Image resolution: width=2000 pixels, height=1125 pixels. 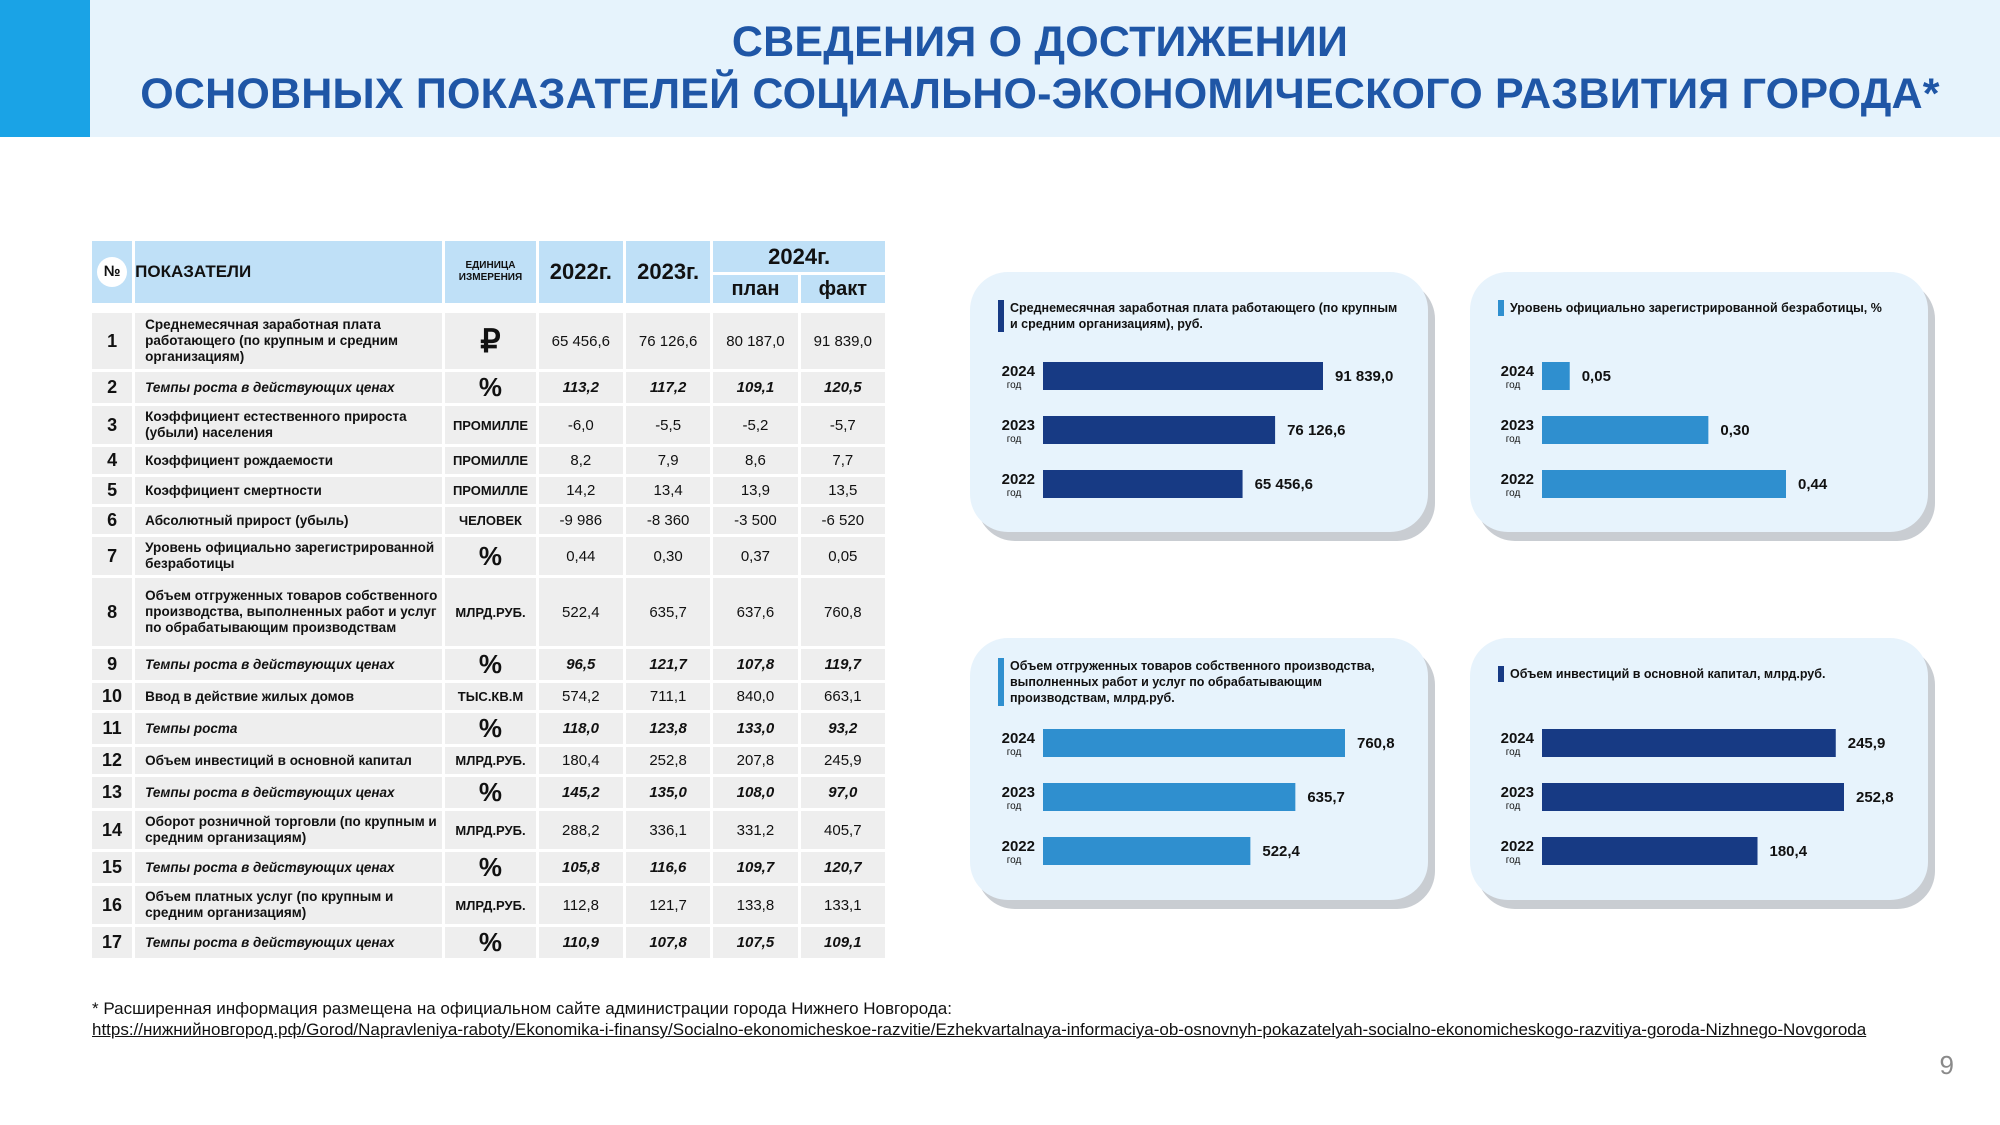 I want to click on title-line-1: СВЕДЕНИЯ О ДОСТИЖЕНИИ, so click(x=1040, y=42).